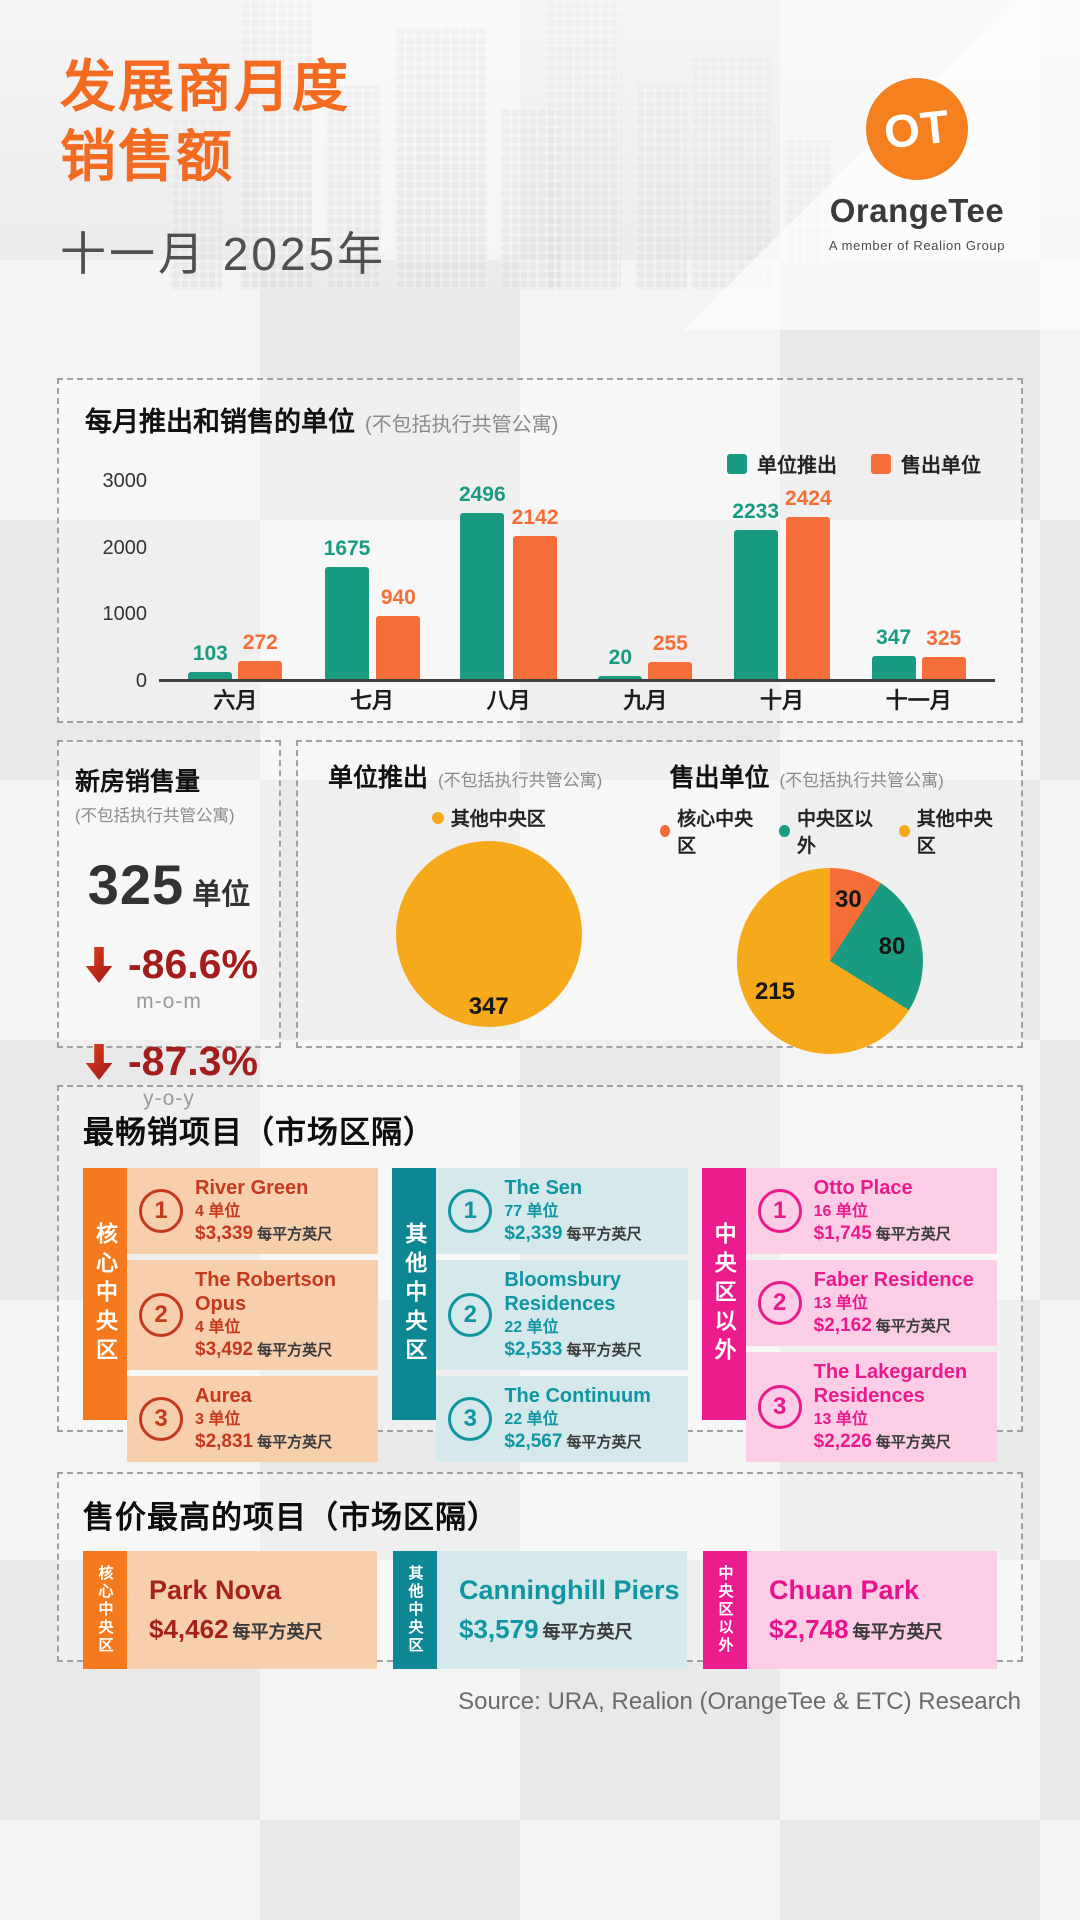  I want to click on segment-label: 中央区以外, so click(725, 1610).